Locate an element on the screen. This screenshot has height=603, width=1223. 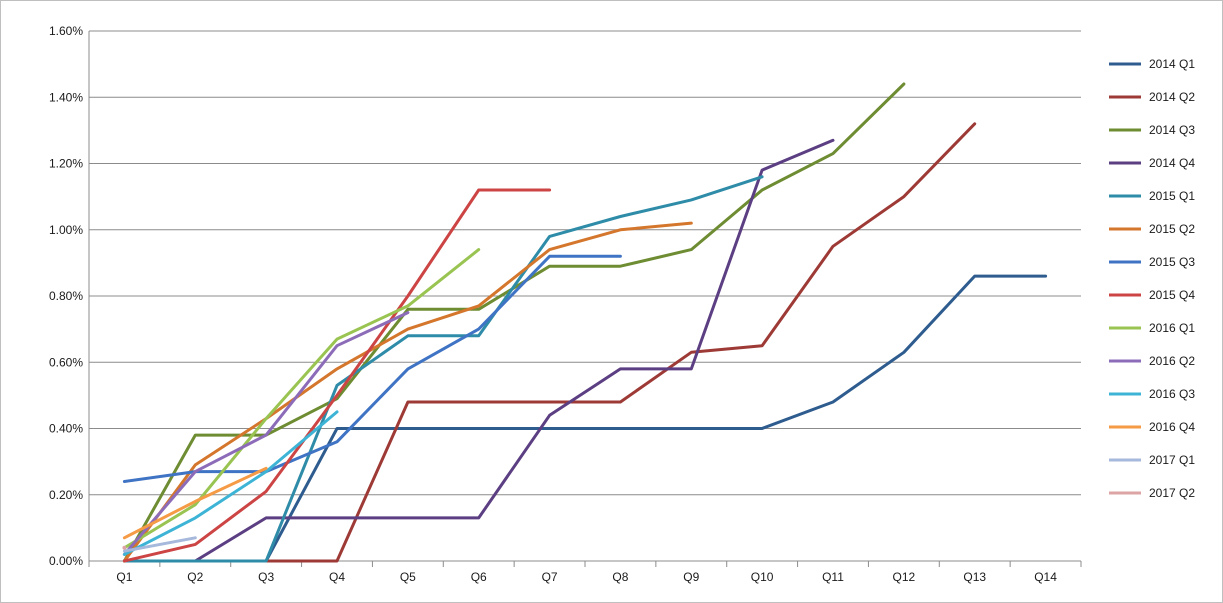
x-tick-label: Q1 is located at coordinates (124, 577).